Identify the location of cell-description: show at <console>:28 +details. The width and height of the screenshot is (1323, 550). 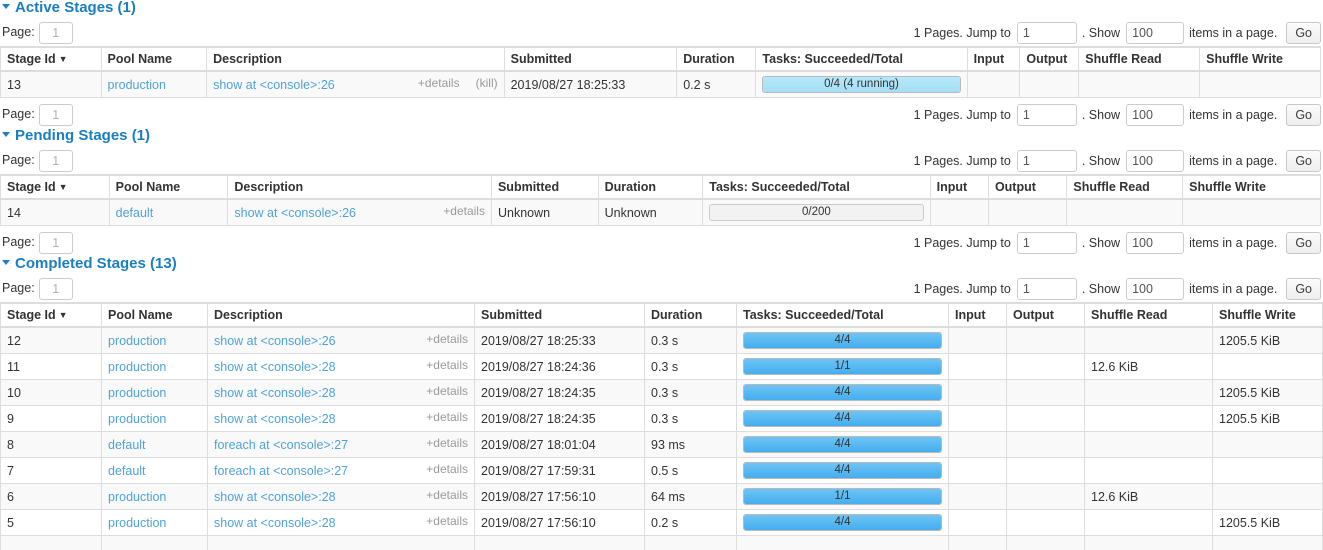
(341, 418).